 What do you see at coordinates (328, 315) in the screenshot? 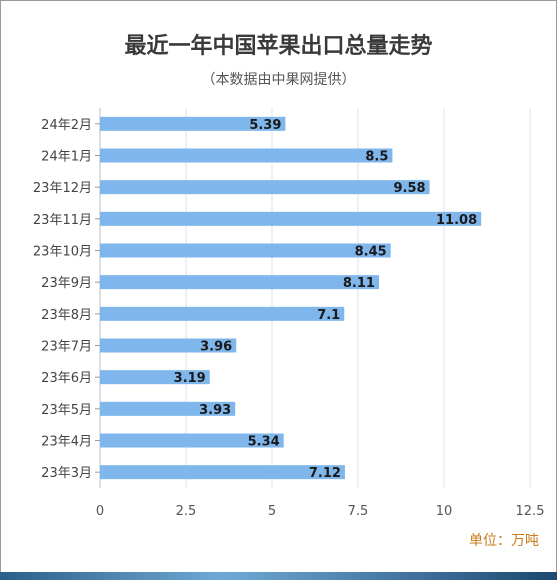
I see `data-label: 7.1` at bounding box center [328, 315].